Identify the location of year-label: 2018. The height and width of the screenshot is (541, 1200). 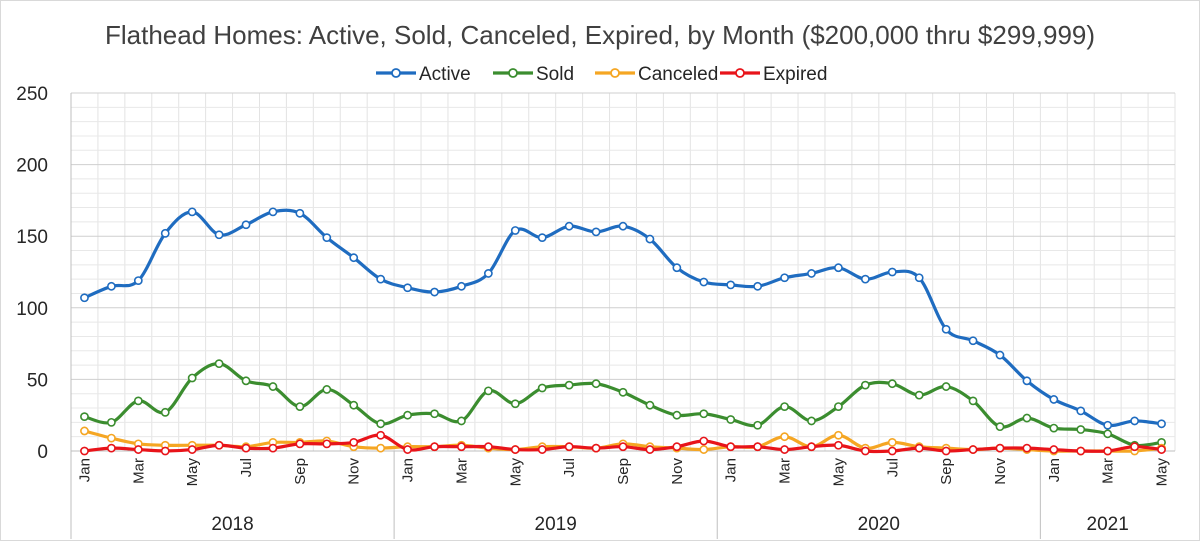
(232, 524).